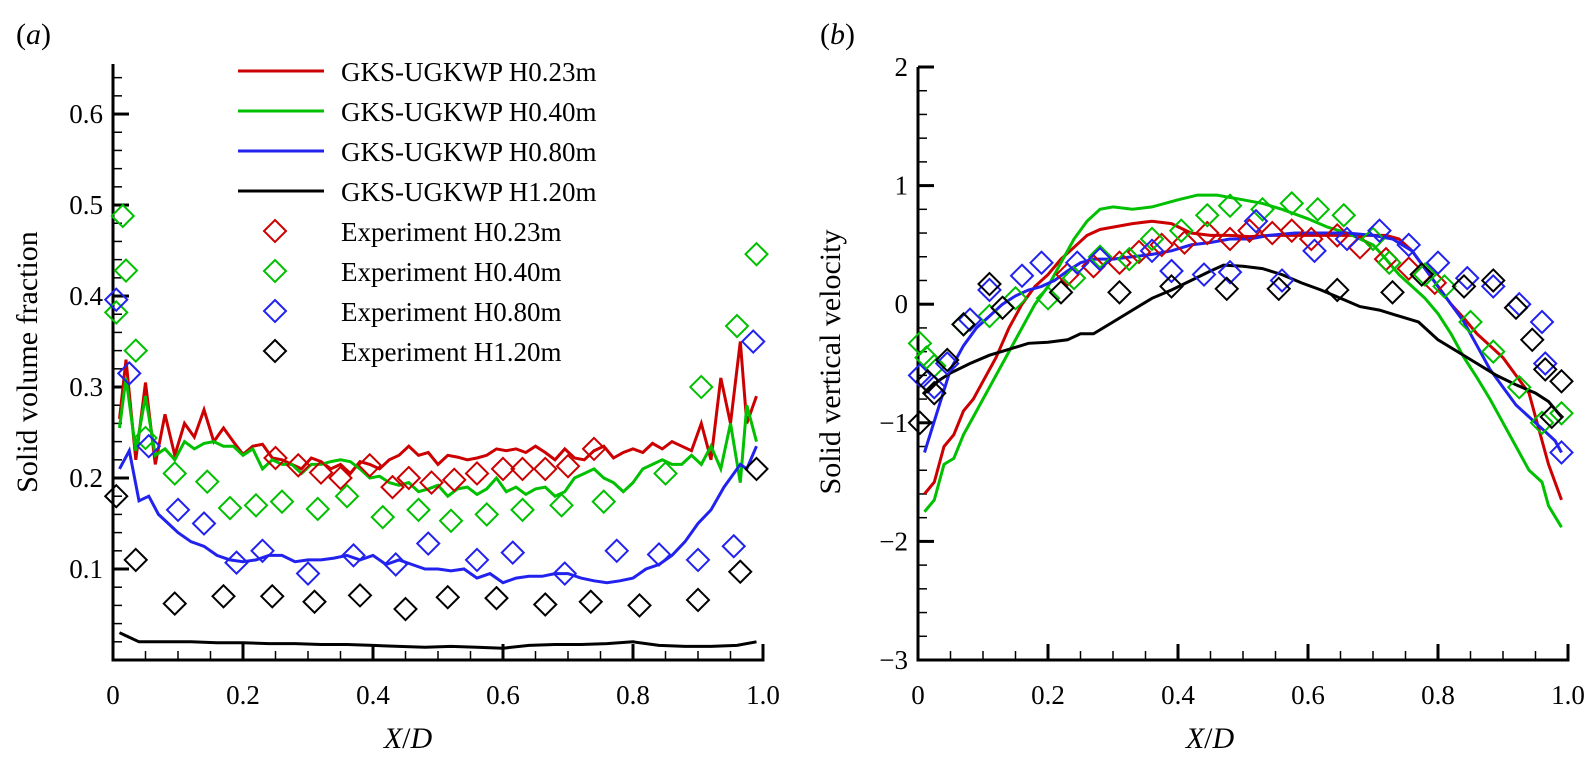 This screenshot has width=1589, height=761. I want to click on x-tick-label: 0.4, so click(1178, 695).